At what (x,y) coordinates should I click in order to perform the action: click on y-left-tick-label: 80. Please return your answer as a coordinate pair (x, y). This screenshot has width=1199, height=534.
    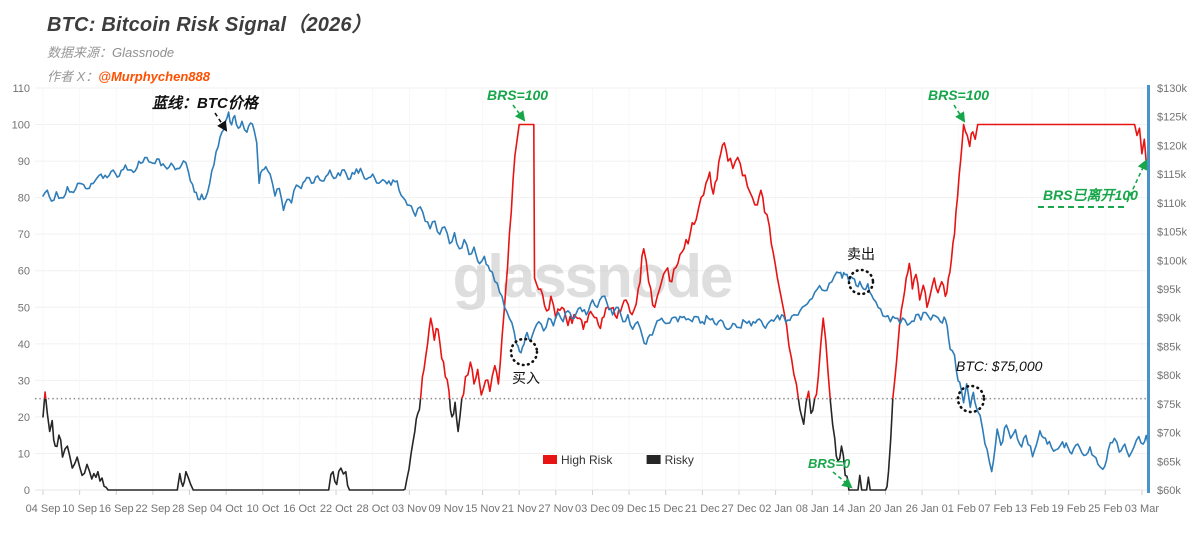
    Looking at the image, I should click on (24, 199).